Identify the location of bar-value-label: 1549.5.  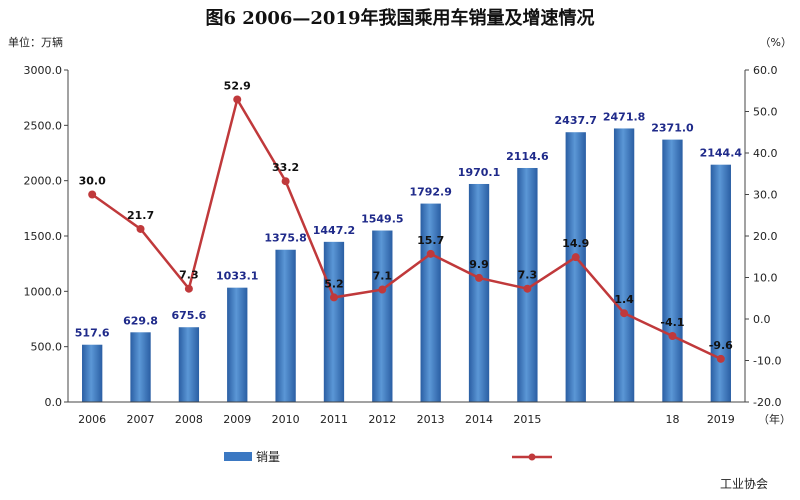
(382, 219).